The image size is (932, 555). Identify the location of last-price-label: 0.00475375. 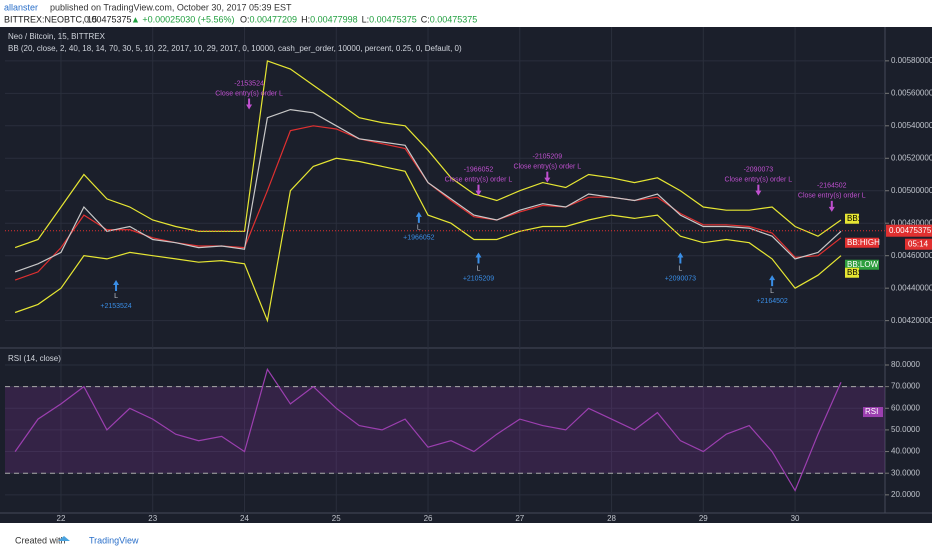
(910, 230).